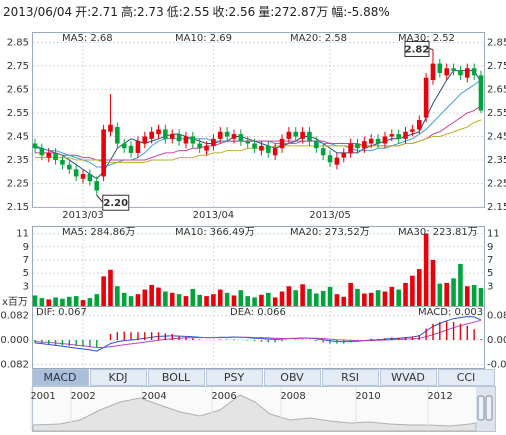 This screenshot has width=506, height=435. I want to click on tab-label: OBV, so click(292, 377).